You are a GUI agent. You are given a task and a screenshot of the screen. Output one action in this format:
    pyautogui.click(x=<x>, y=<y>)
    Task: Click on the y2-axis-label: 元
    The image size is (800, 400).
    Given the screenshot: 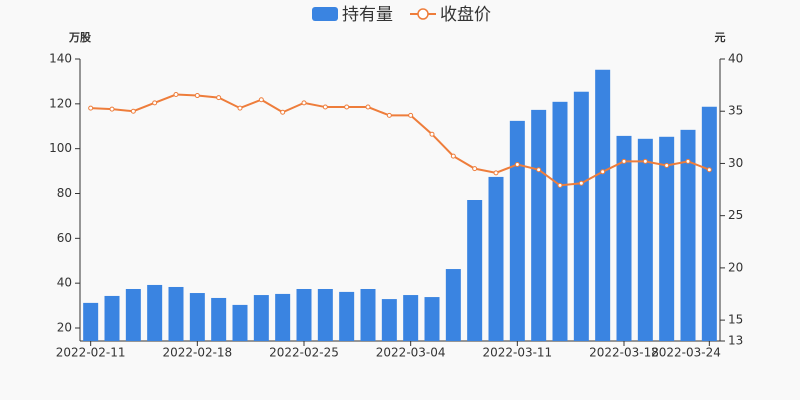 What is the action you would take?
    pyautogui.click(x=720, y=37)
    